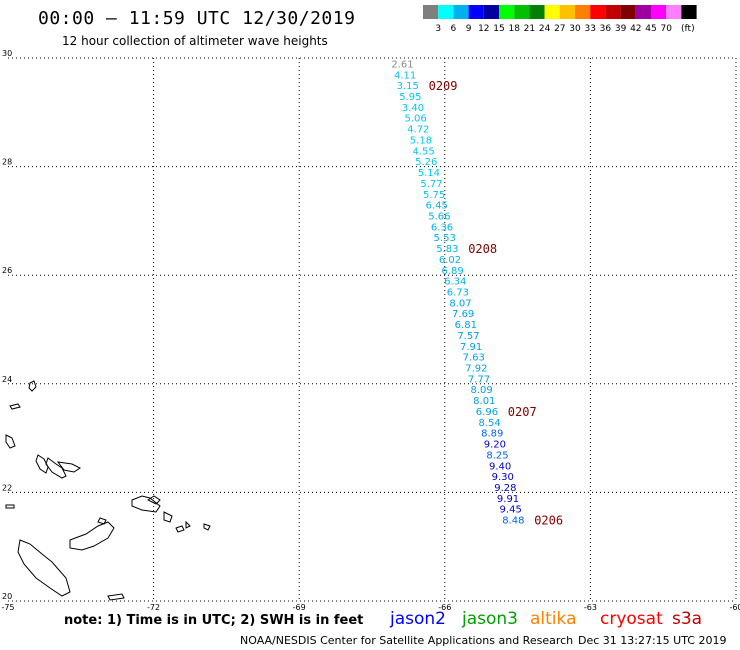  I want to click on satellite-jason2: jason2, so click(418, 619).